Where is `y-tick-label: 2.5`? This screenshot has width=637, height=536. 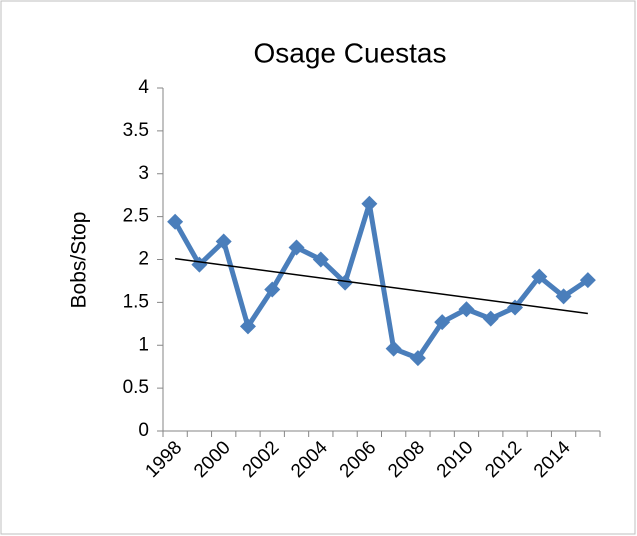
y-tick-label: 2.5 is located at coordinates (136, 216).